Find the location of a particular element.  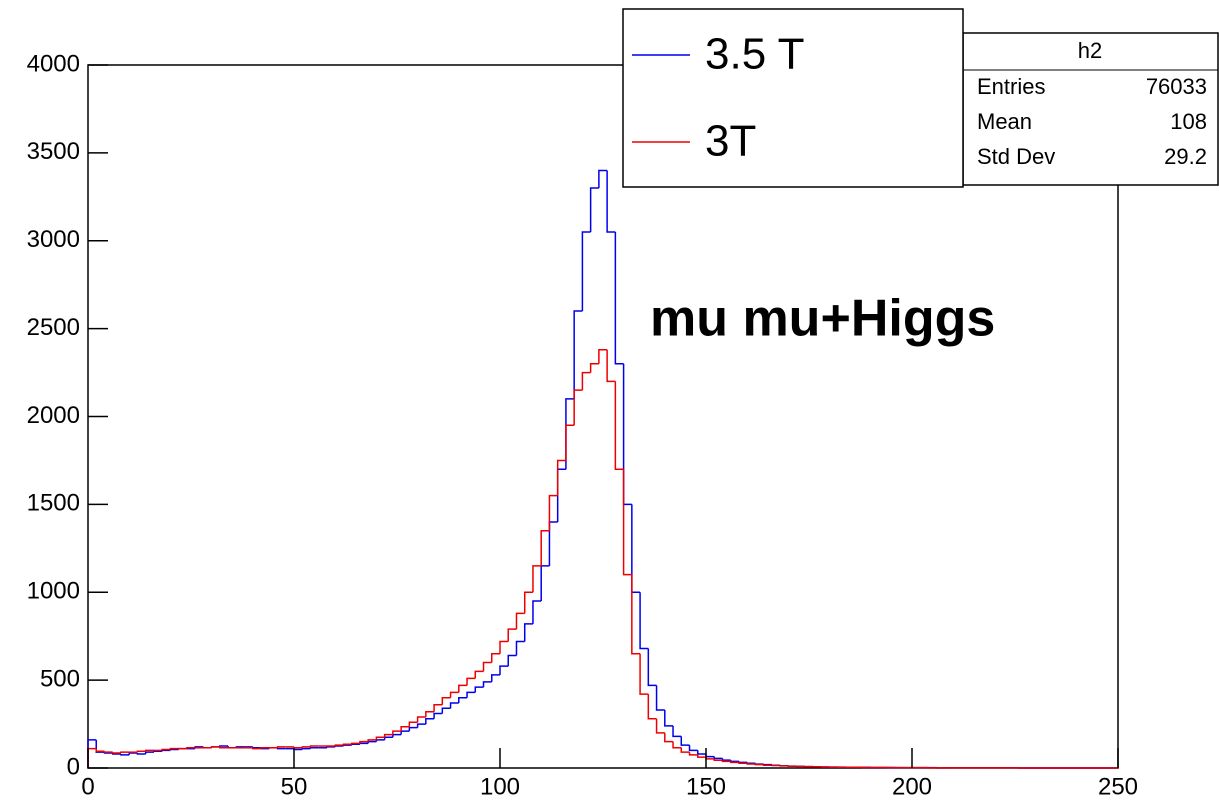

legend-frame is located at coordinates (793, 98).